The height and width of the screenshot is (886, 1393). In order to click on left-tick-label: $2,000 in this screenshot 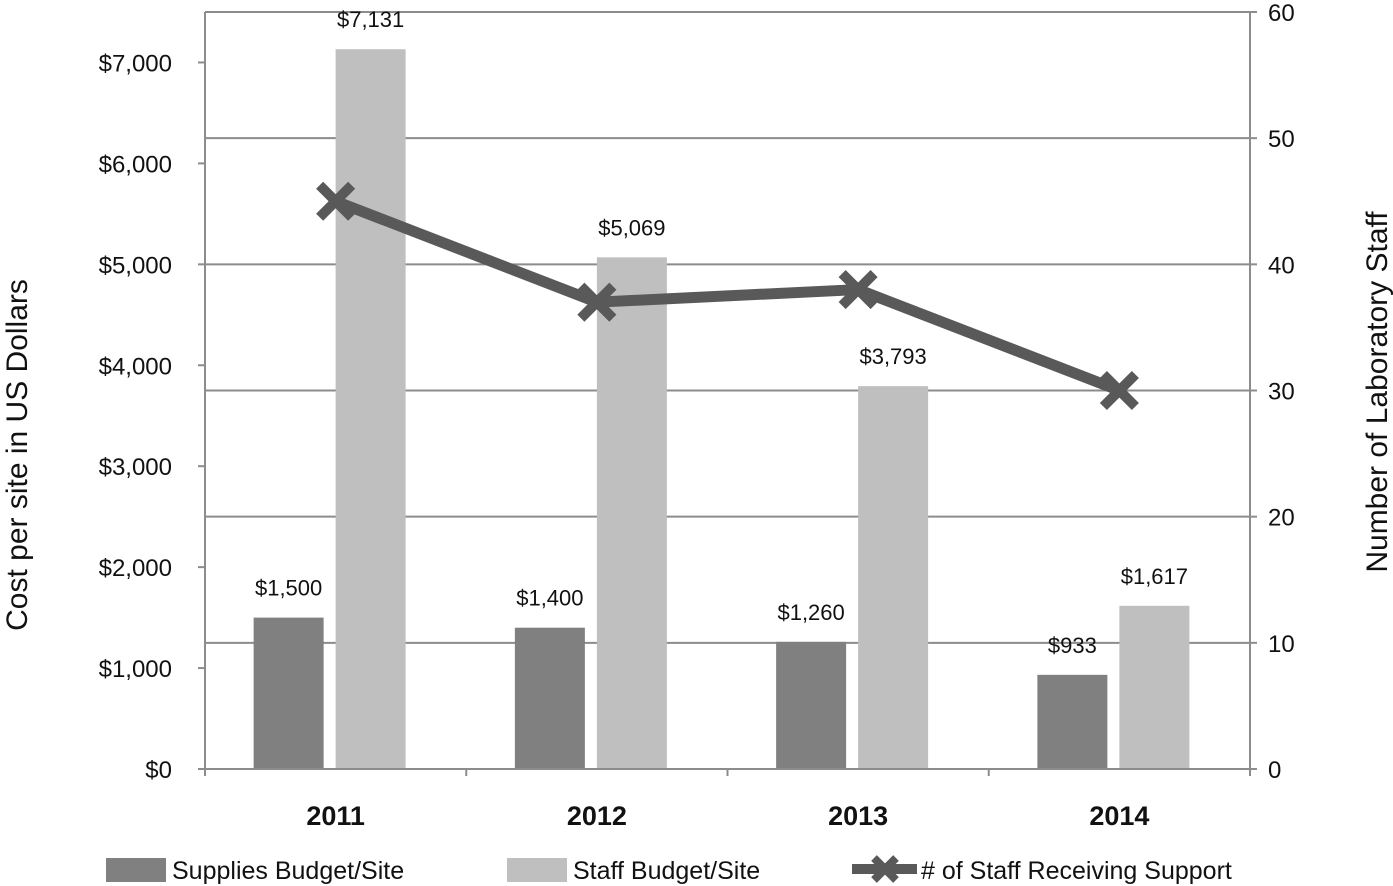, I will do `click(135, 568)`.